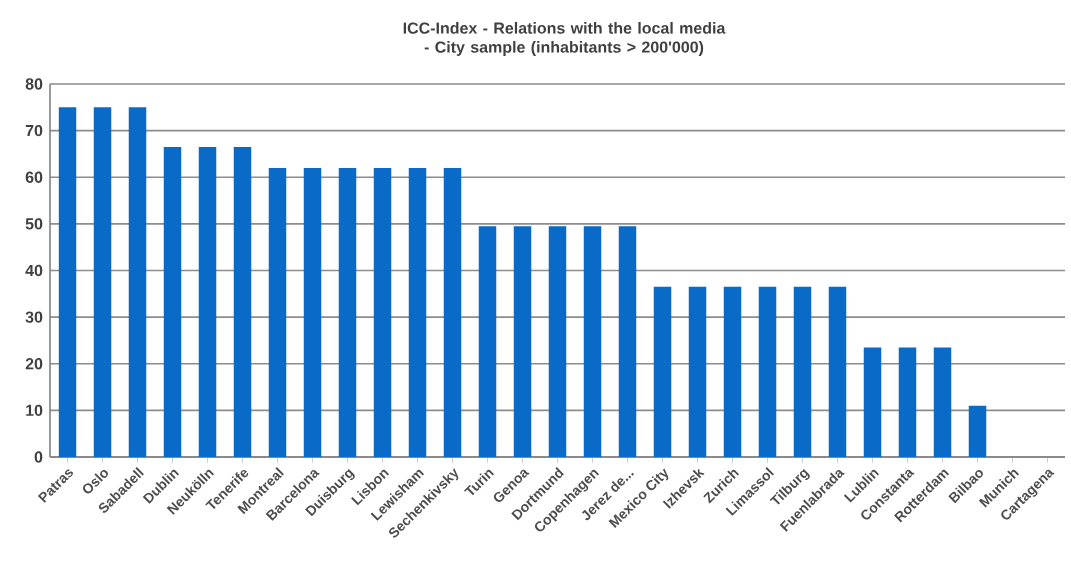 Image resolution: width=1071 pixels, height=571 pixels. What do you see at coordinates (34, 130) in the screenshot?
I see `y-tick-label: 70` at bounding box center [34, 130].